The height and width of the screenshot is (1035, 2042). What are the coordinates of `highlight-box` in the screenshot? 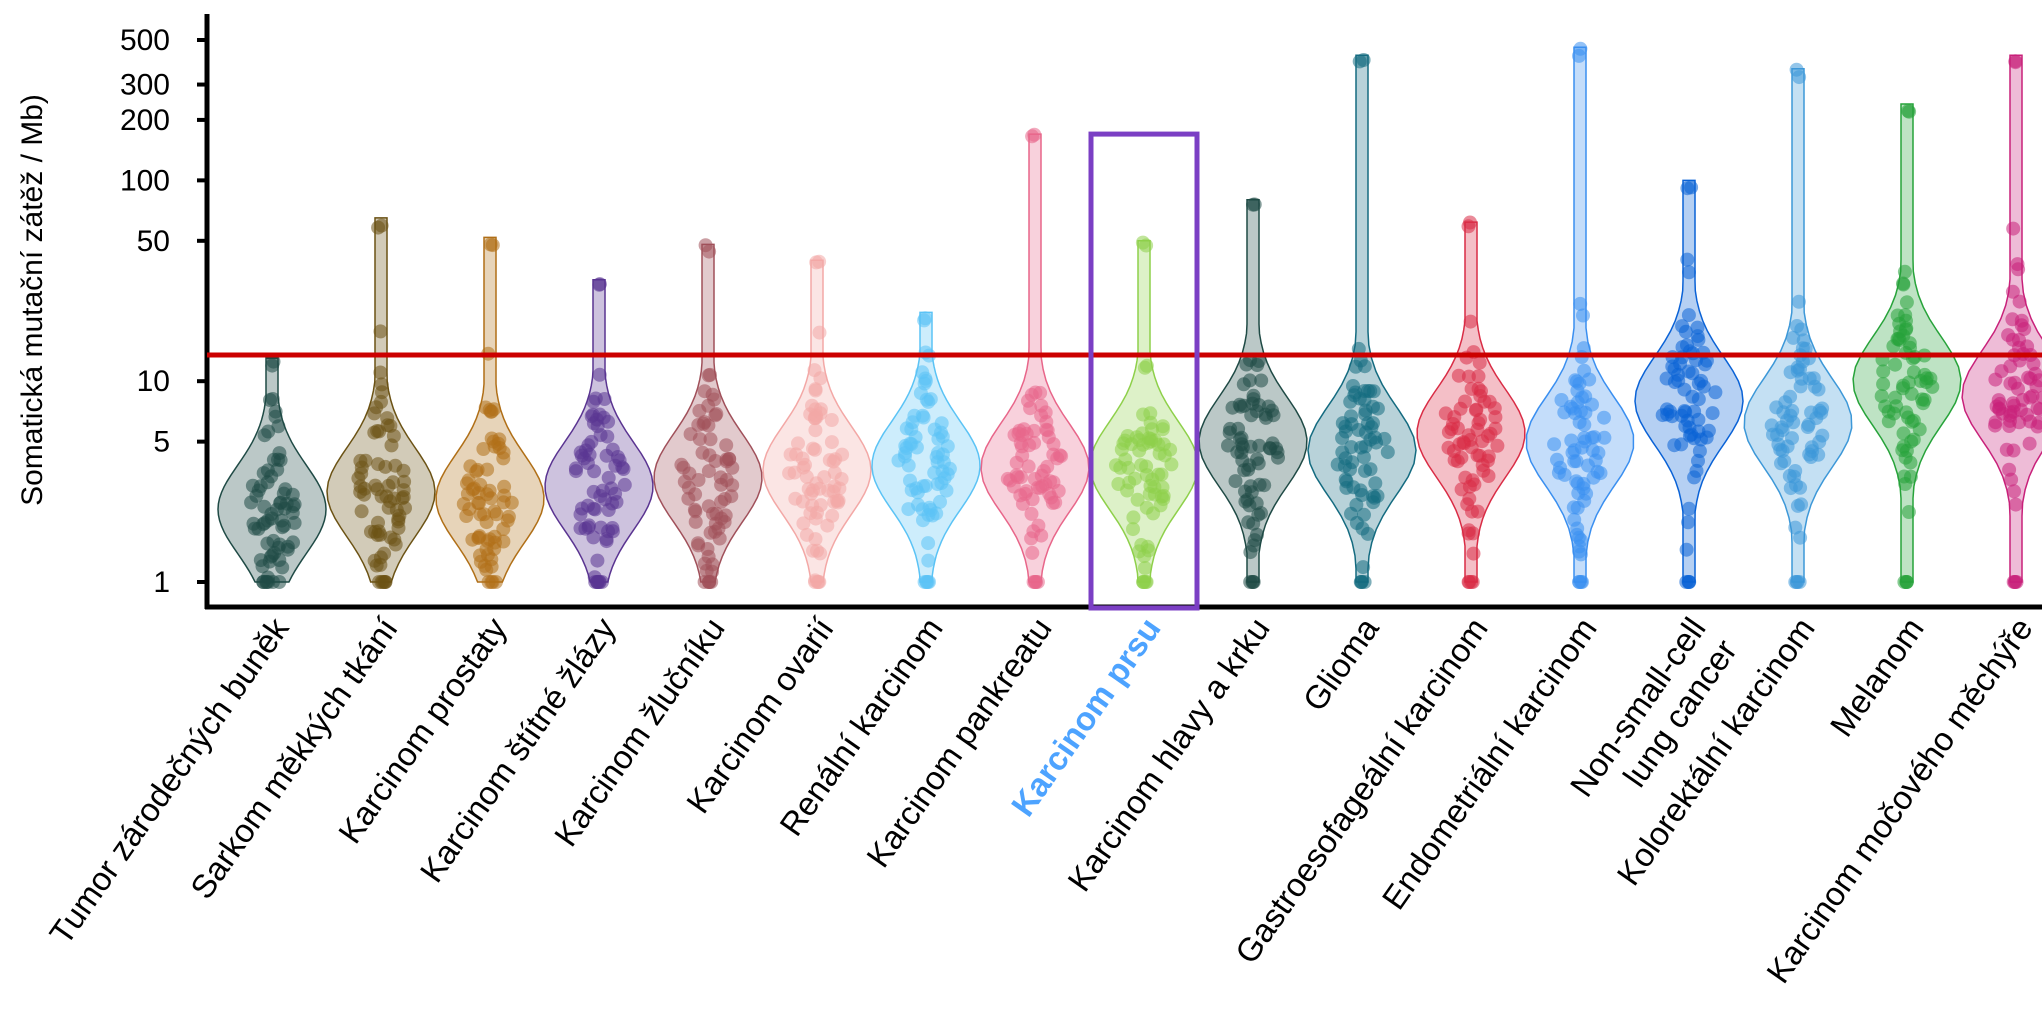 It's located at (1144, 371).